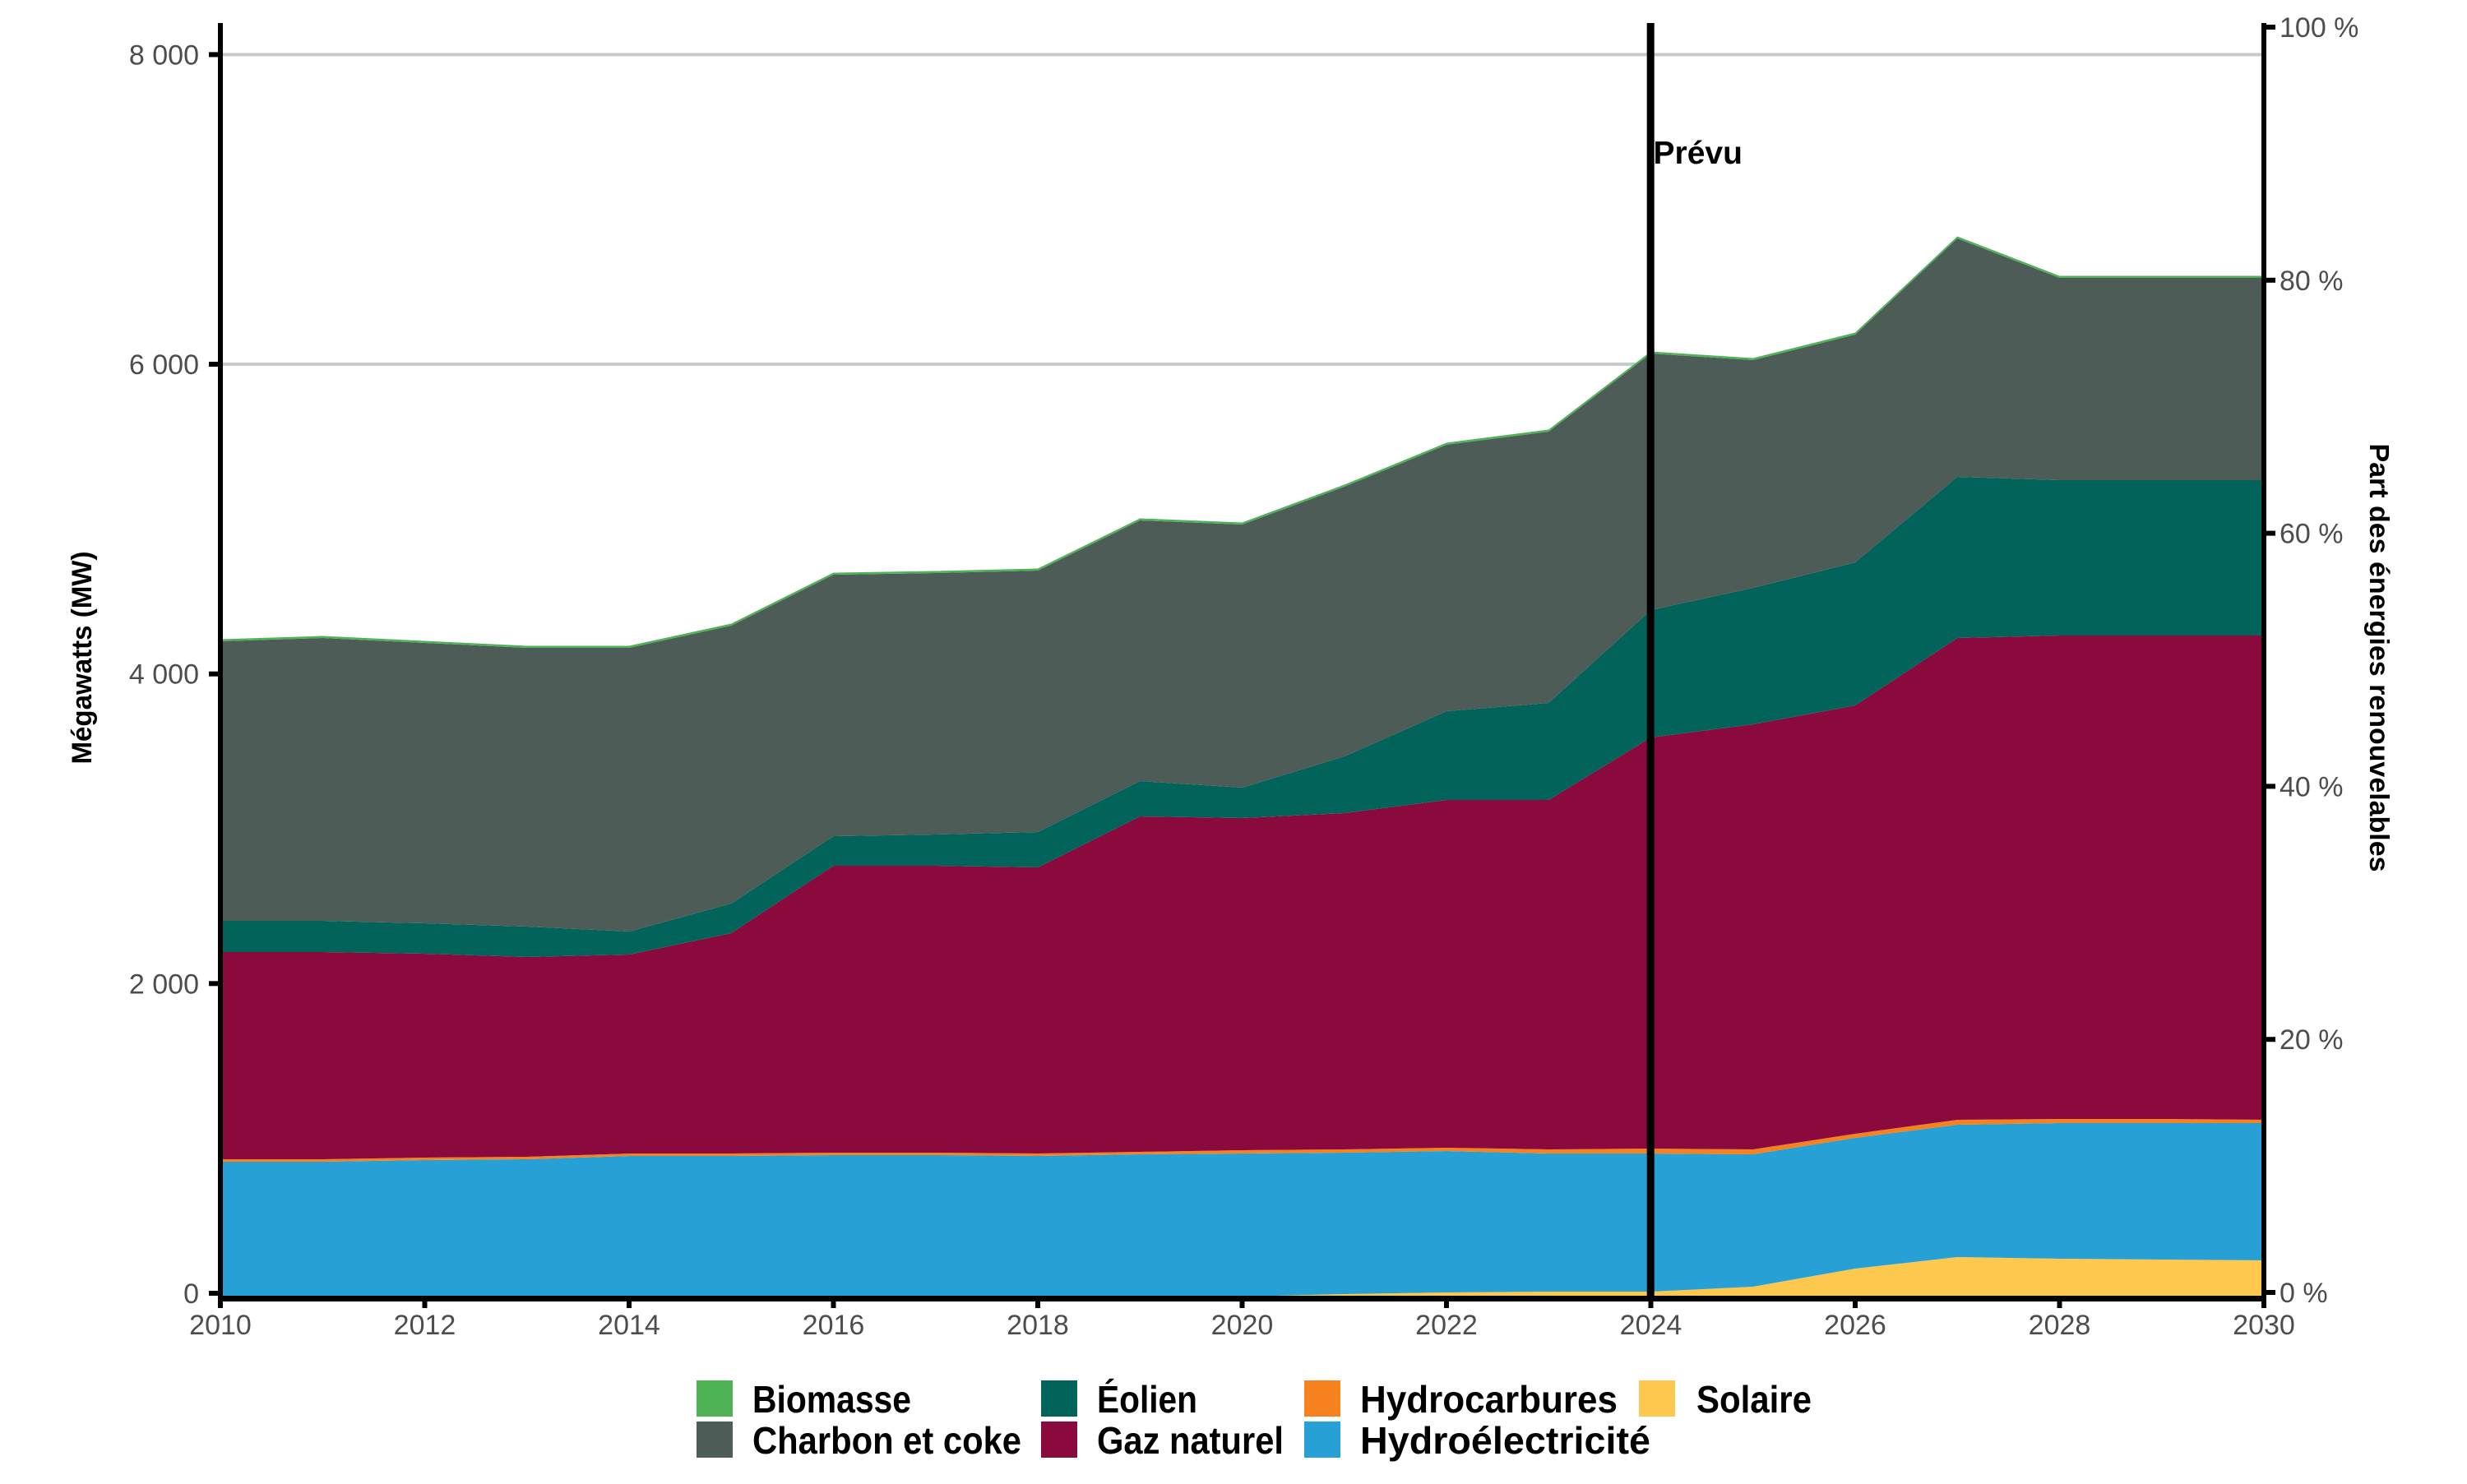 This screenshot has width=2467, height=1484. What do you see at coordinates (164, 365) in the screenshot?
I see `svg-text: 6 000` at bounding box center [164, 365].